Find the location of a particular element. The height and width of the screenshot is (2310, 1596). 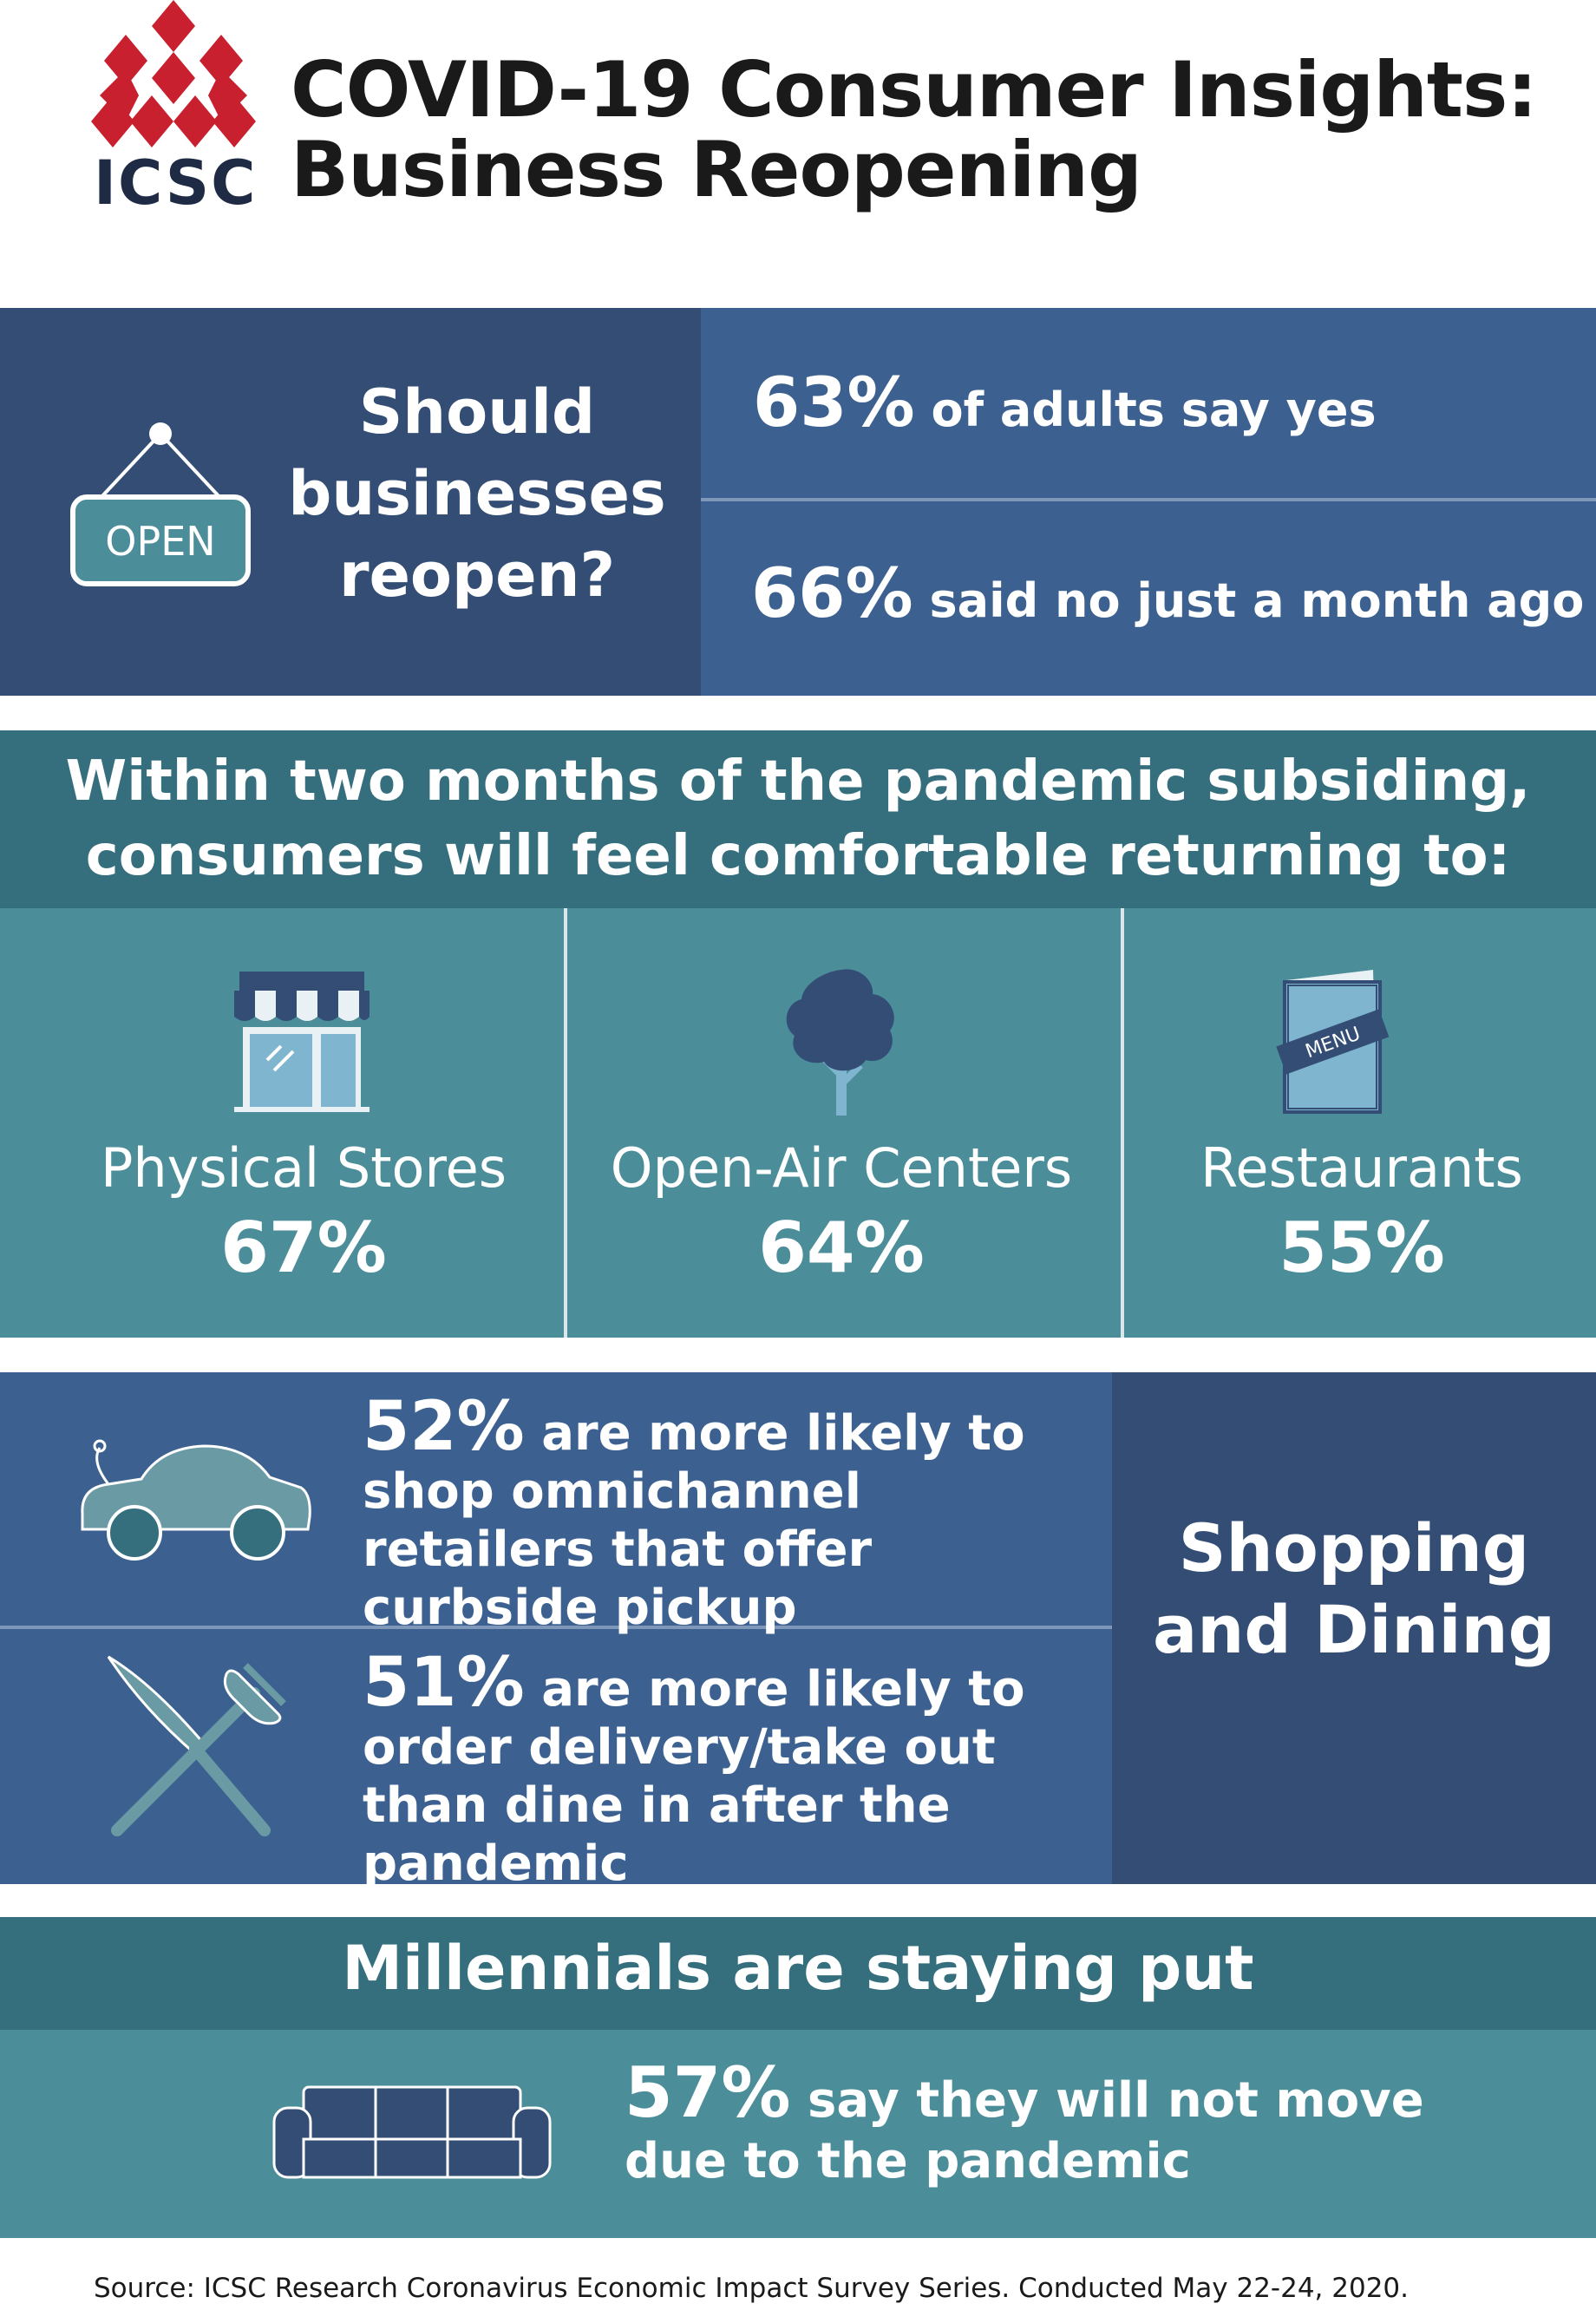

sofa-icon is located at coordinates (412, 2132).